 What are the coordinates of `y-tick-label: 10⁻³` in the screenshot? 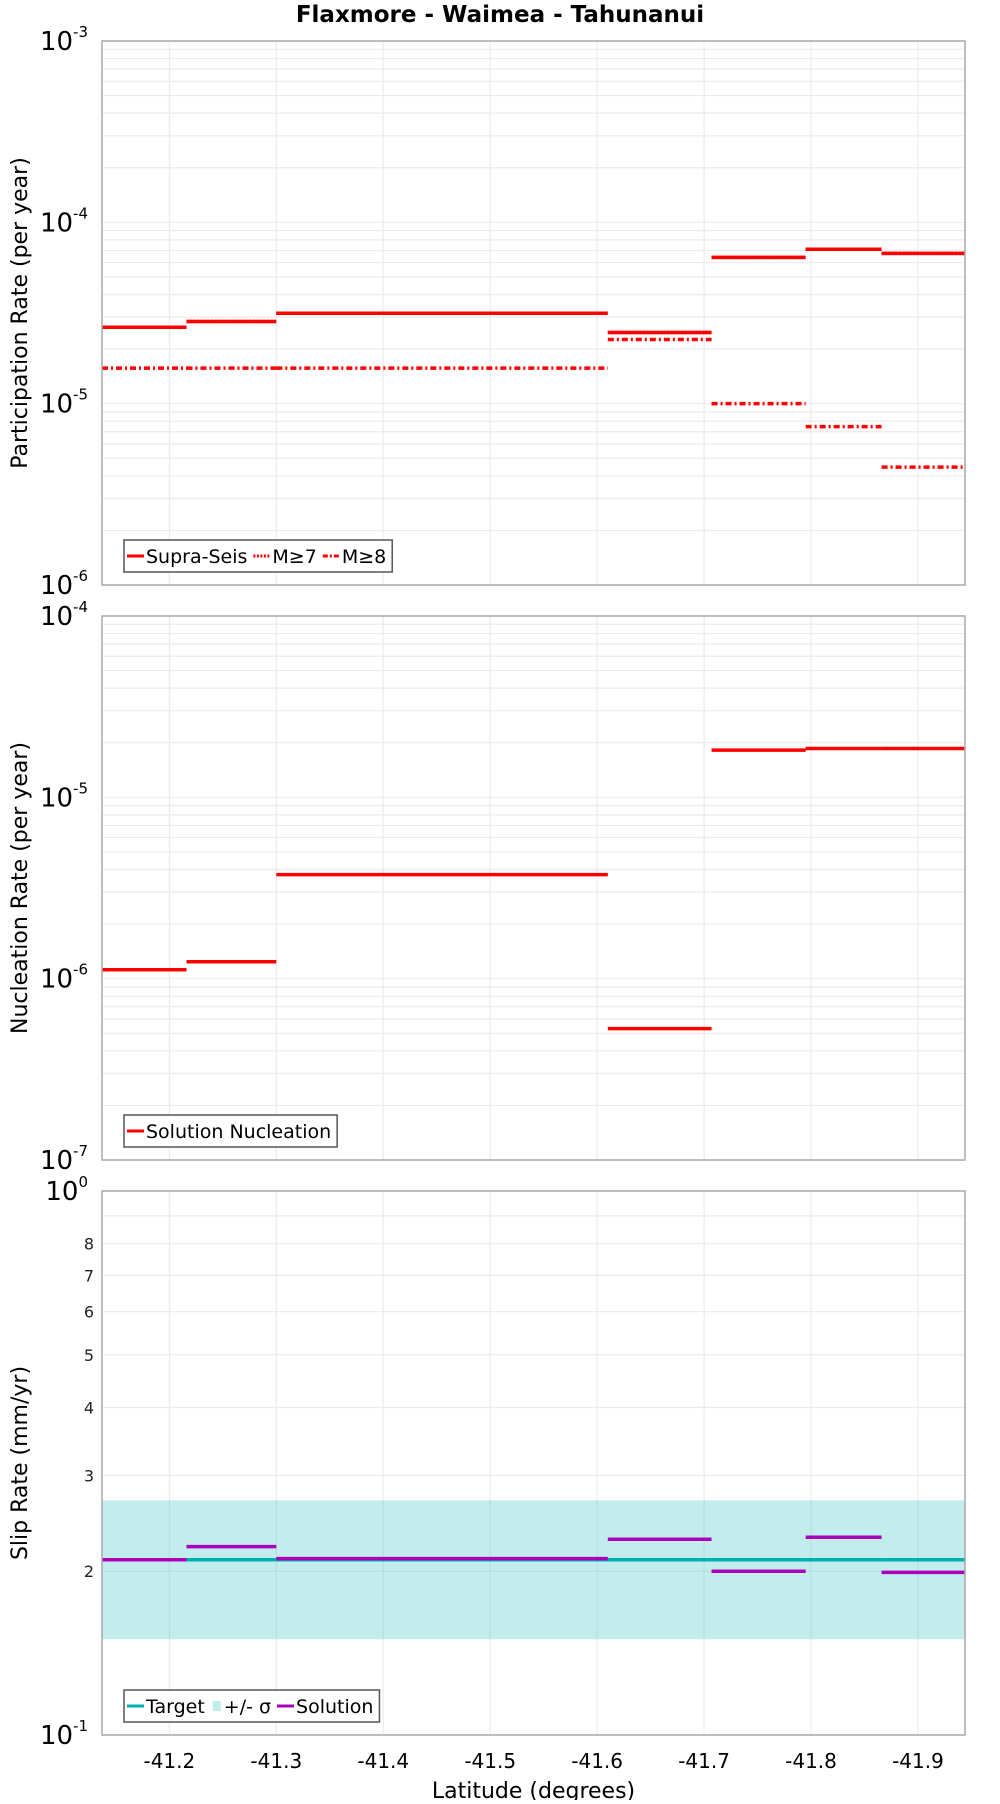 It's located at (64, 40).